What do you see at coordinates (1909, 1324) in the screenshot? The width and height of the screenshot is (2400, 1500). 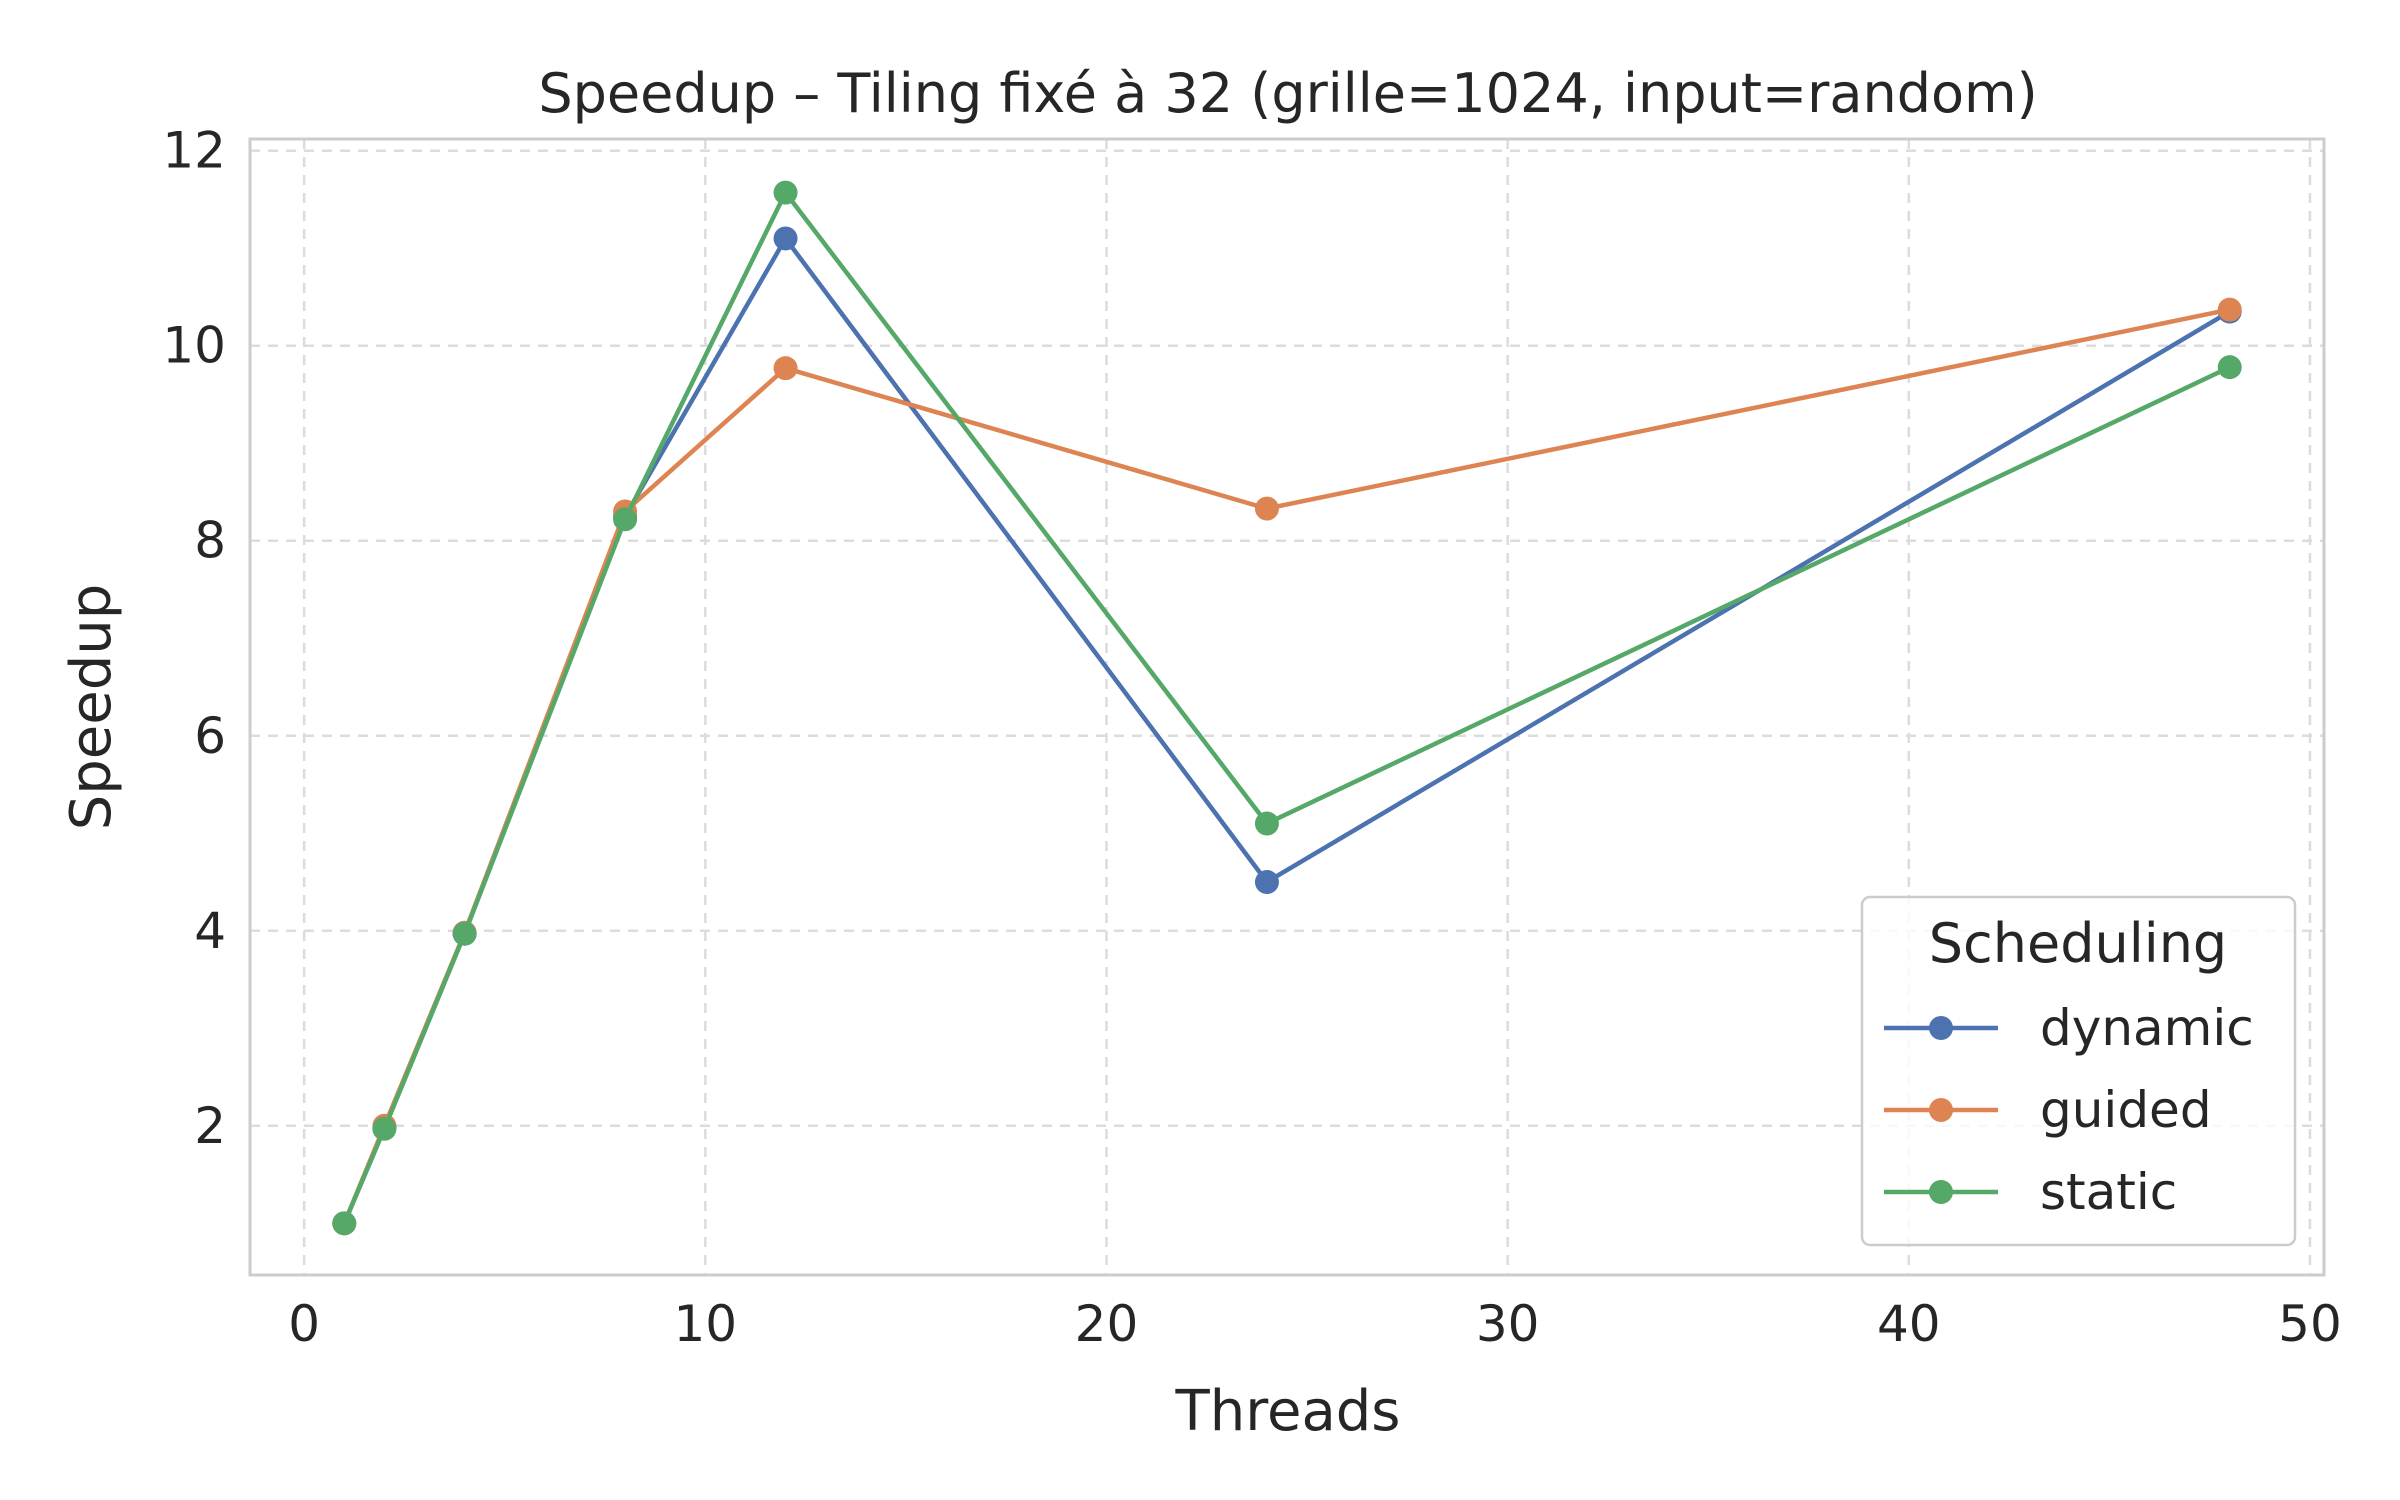 I see `x-tick-label: 40` at bounding box center [1909, 1324].